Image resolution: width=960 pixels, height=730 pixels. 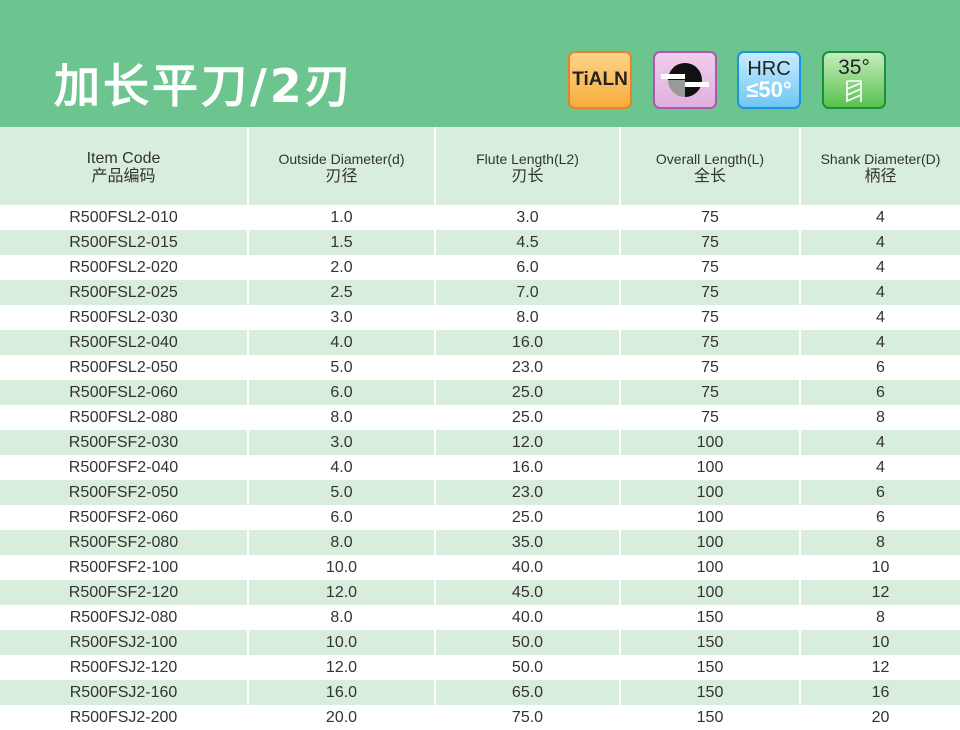 What do you see at coordinates (854, 91) in the screenshot?
I see `helix-flute-icon` at bounding box center [854, 91].